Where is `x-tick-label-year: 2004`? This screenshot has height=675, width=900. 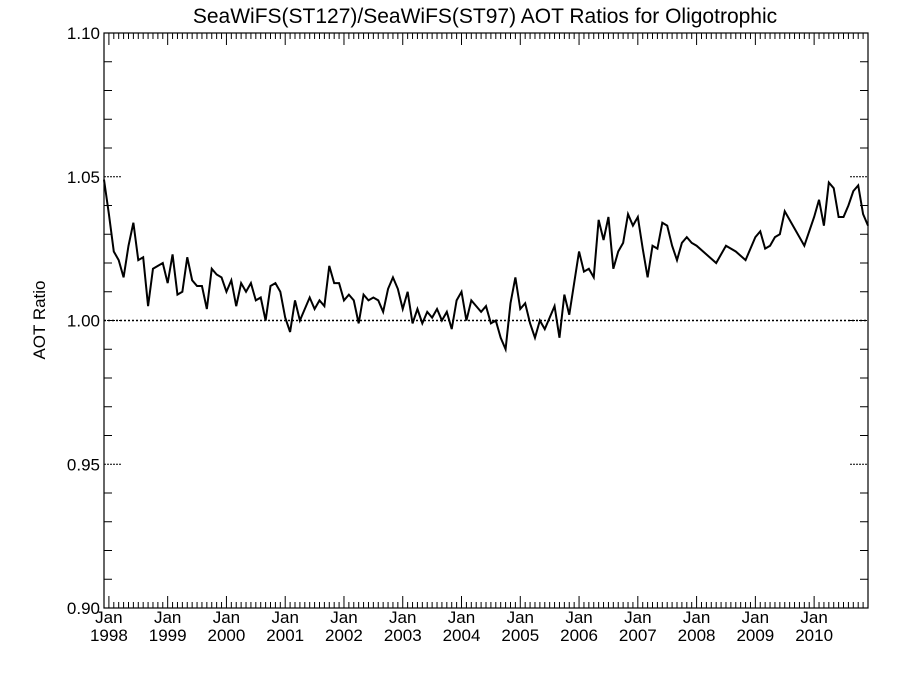 x-tick-label-year: 2004 is located at coordinates (462, 635).